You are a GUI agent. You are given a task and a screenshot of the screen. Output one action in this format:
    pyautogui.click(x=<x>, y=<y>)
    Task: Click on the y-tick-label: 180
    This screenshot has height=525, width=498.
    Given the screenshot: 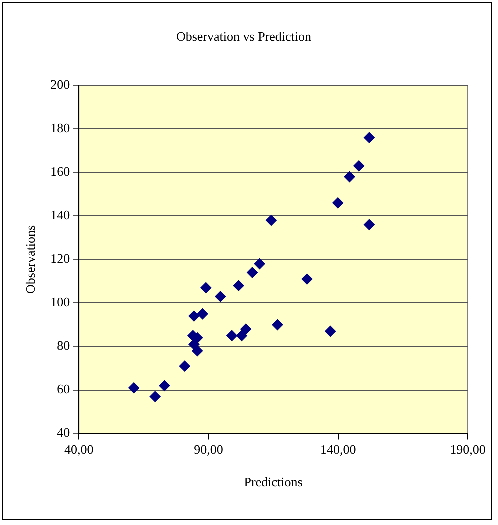 What is the action you would take?
    pyautogui.click(x=60, y=128)
    